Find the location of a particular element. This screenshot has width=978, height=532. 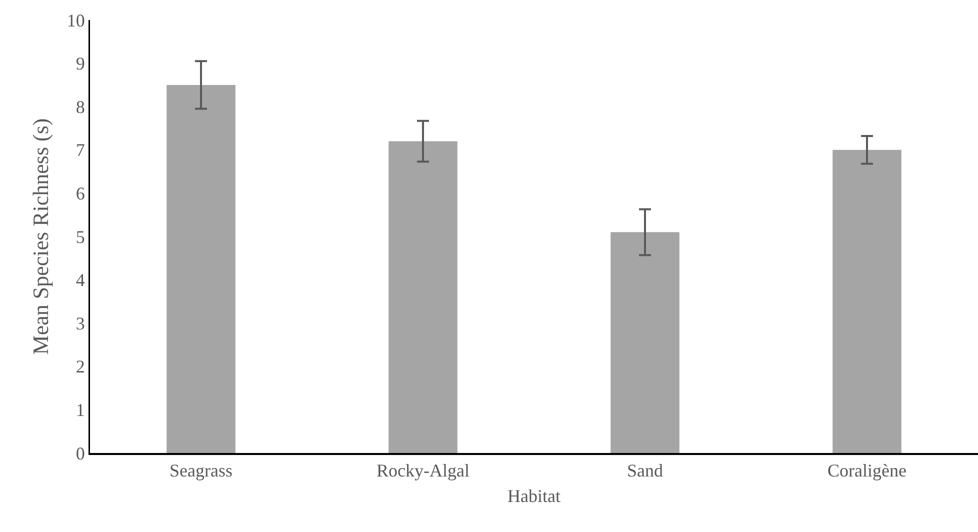

y-axis-title: Mean Species Richness (s) is located at coordinates (40, 236).